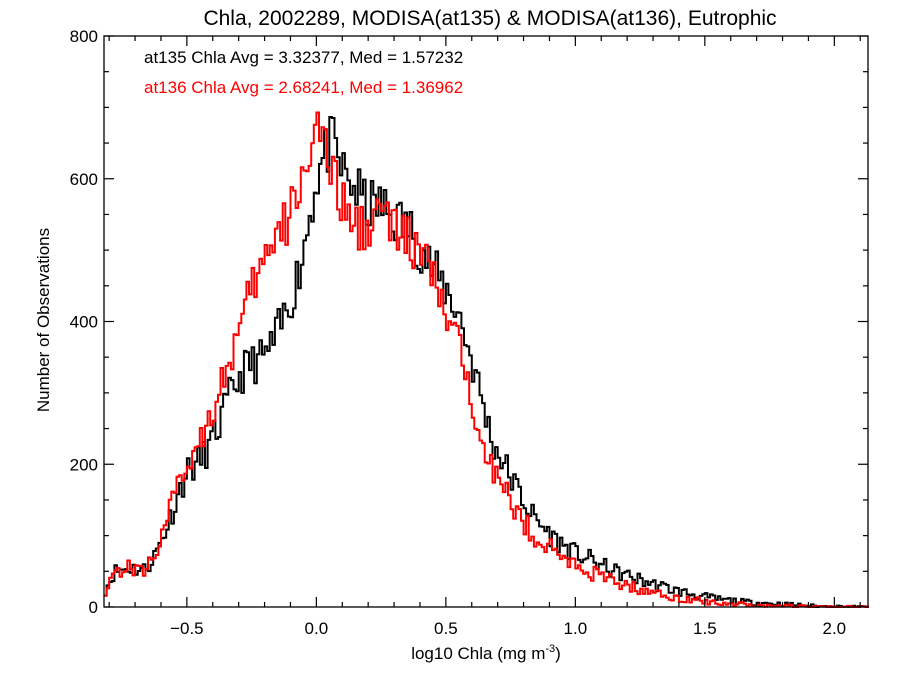 This screenshot has height=675, width=900. What do you see at coordinates (84, 36) in the screenshot?
I see `y-tick-label: 800` at bounding box center [84, 36].